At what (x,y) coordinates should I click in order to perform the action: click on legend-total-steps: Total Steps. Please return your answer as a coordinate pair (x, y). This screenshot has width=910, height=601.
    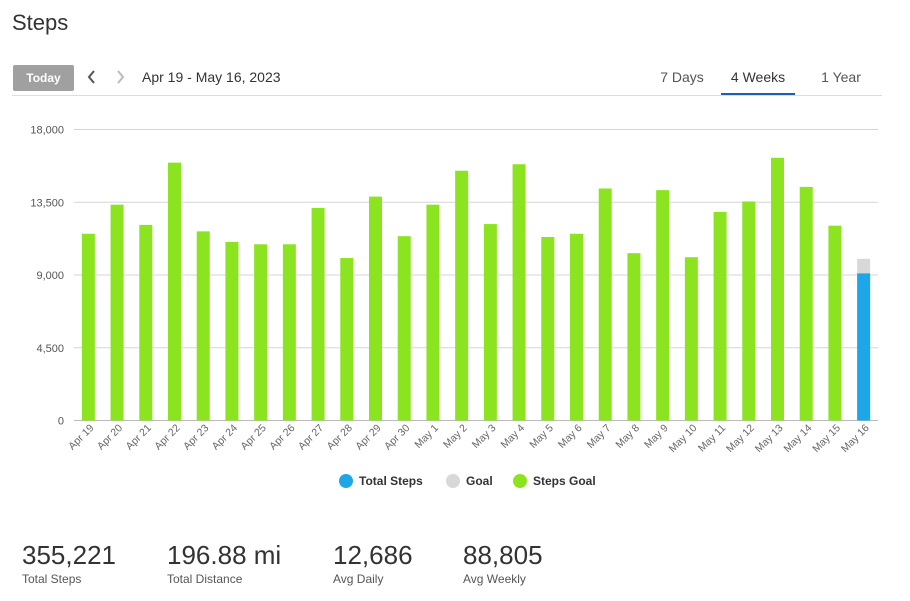
    Looking at the image, I should click on (381, 481).